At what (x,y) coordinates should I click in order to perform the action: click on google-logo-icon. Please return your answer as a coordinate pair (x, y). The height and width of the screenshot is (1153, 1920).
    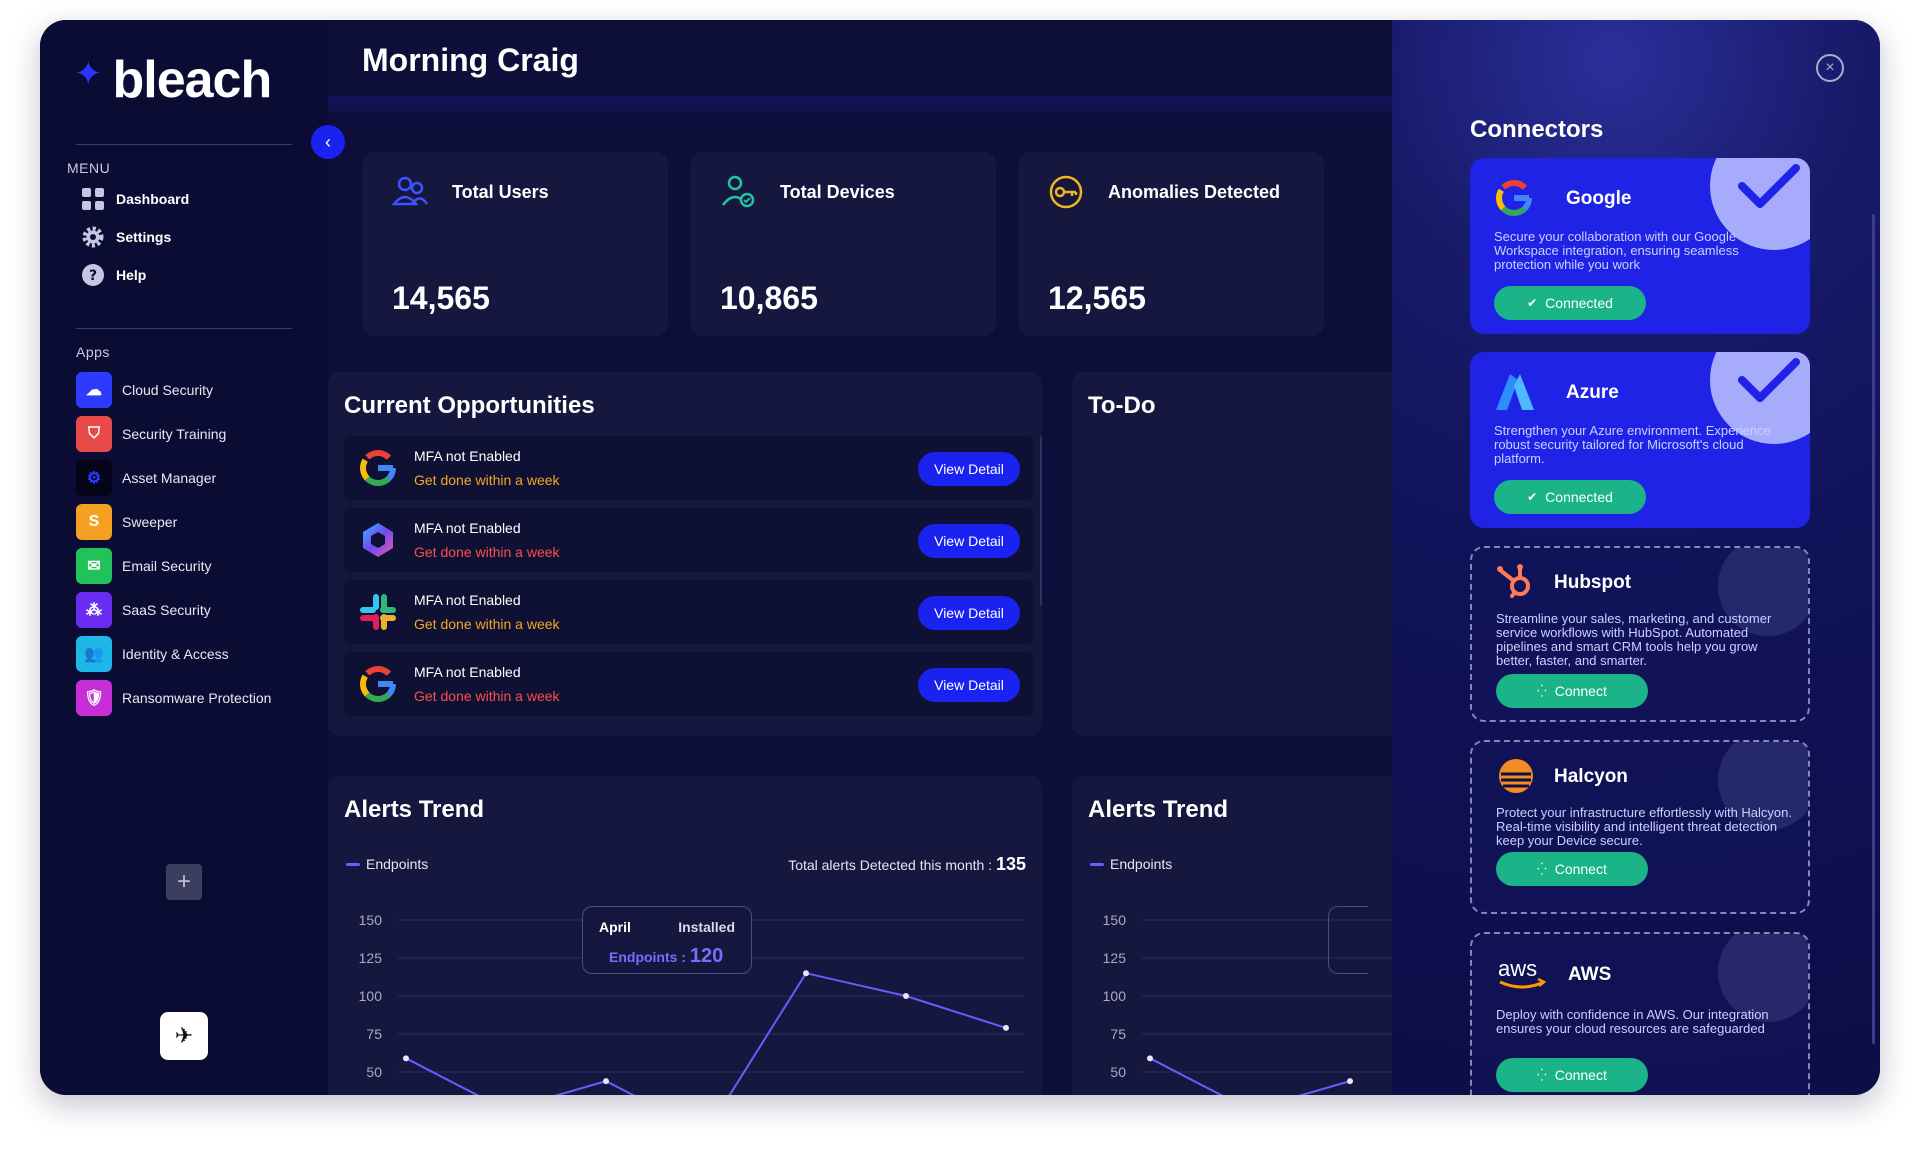
    Looking at the image, I should click on (1514, 198).